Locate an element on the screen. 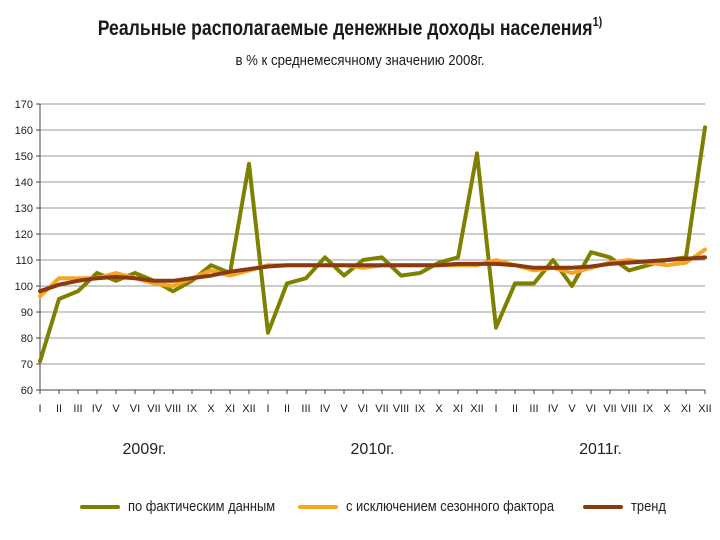 This screenshot has height=540, width=720. y-tick-label: 90 is located at coordinates (27, 313).